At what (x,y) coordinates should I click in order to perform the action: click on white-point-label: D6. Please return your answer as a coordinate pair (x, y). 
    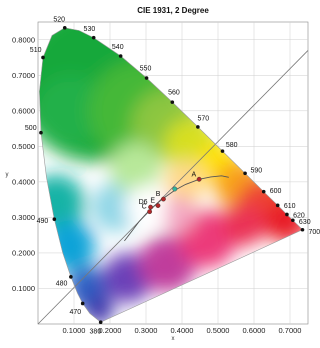
    Looking at the image, I should click on (143, 202).